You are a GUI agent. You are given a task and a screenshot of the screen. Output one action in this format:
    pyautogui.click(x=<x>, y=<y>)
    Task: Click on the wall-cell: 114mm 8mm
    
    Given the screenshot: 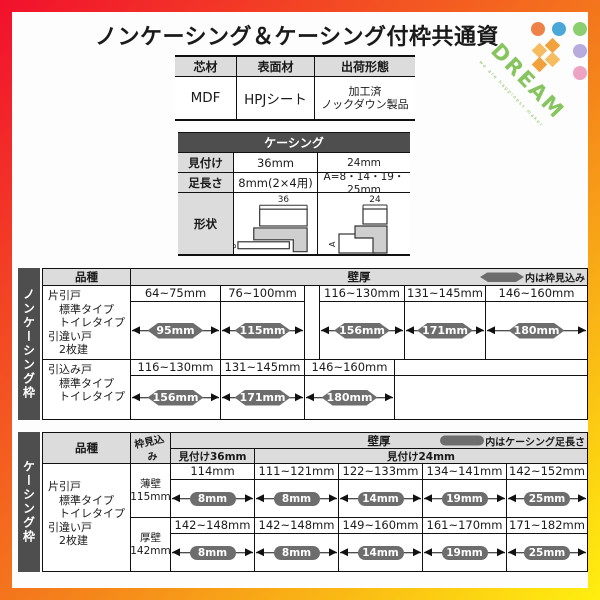 What is the action you would take?
    pyautogui.click(x=213, y=490)
    